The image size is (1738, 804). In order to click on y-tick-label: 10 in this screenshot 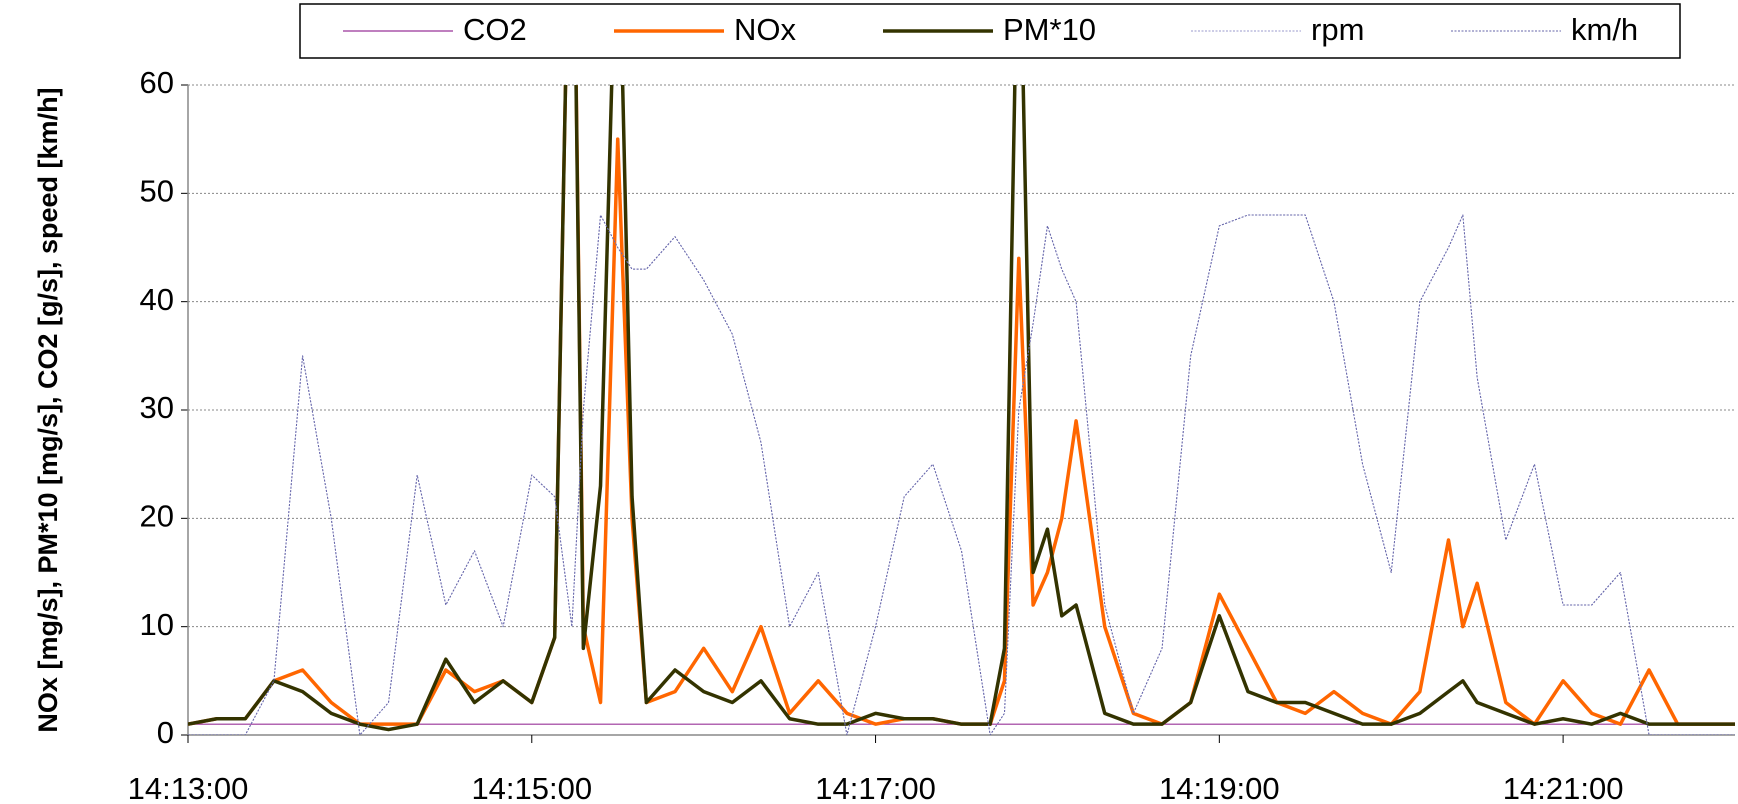, I will do `click(157, 624)`.